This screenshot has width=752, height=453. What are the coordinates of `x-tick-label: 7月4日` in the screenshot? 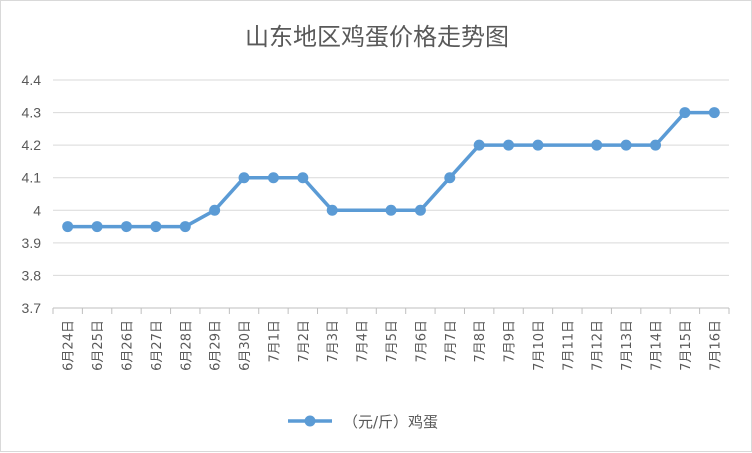 It's located at (363, 341).